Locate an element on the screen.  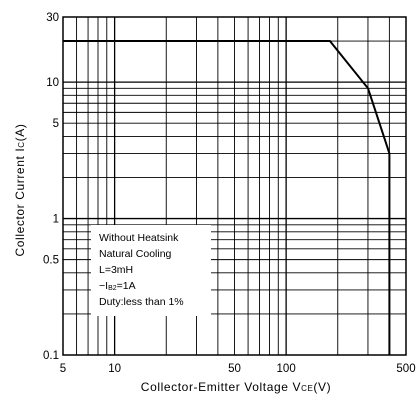
annotation-duty: Duty:less than 1% is located at coordinates (141, 302).